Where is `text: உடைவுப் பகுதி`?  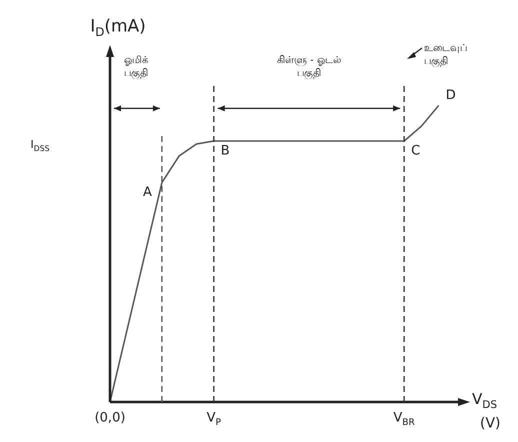 text: உடைவுப் பகுதி is located at coordinates (446, 55).